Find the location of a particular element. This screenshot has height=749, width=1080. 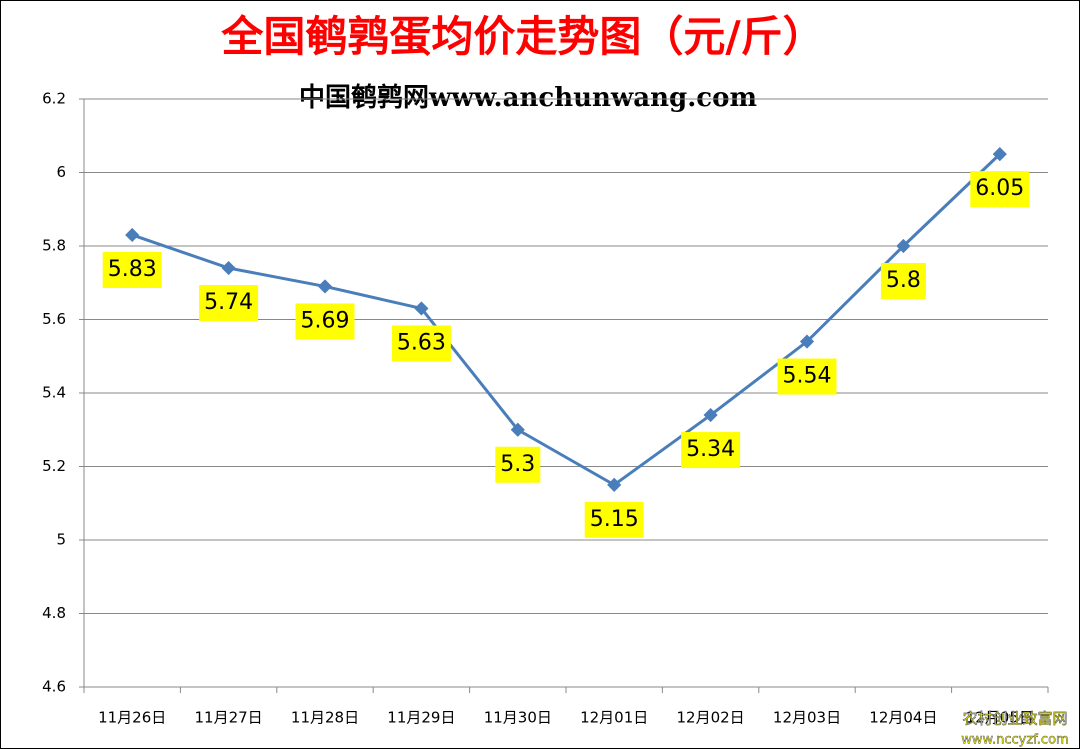

x-tick-label: 11月26日 is located at coordinates (132, 718).